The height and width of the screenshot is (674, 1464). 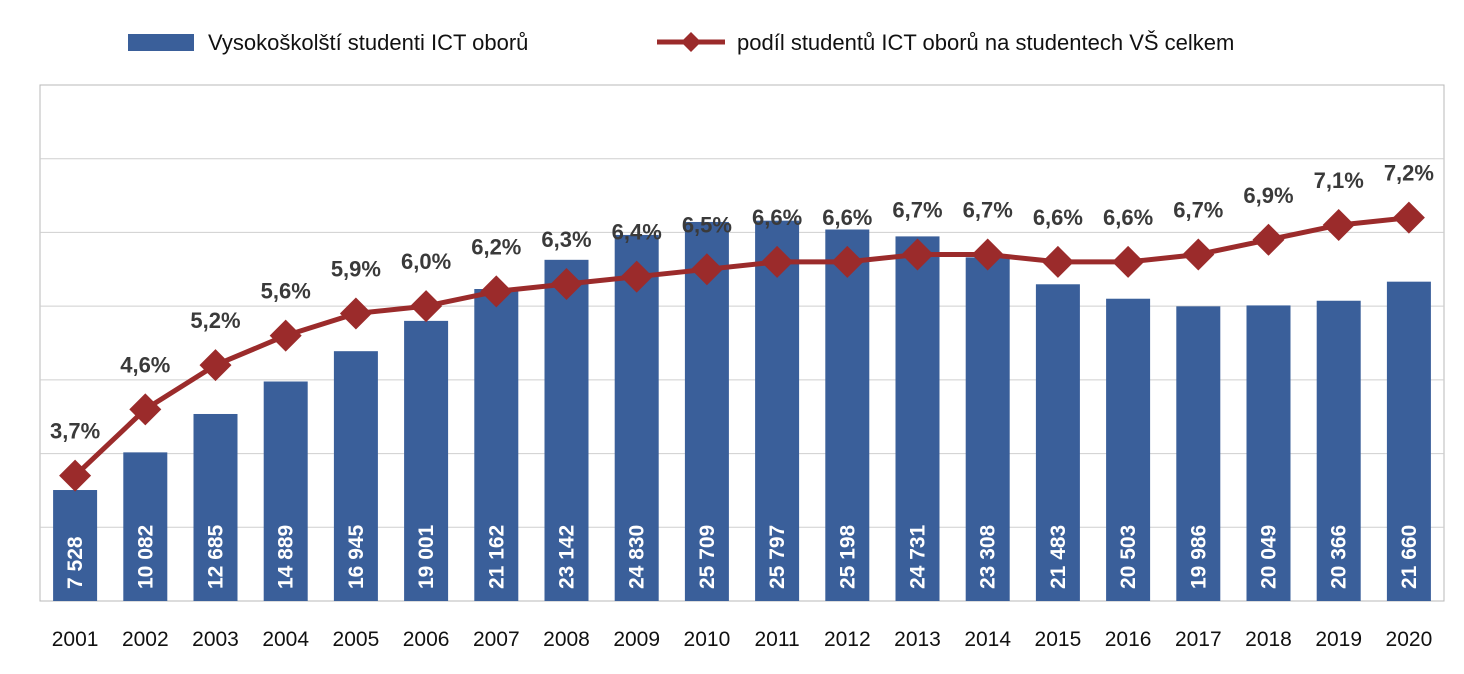 I want to click on x-tick-label-2016: 2016, so click(x=1128, y=639).